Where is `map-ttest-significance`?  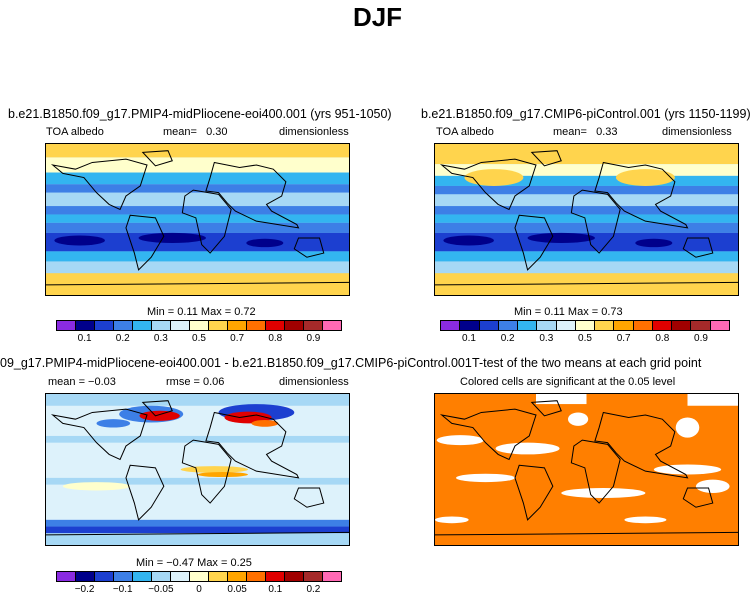
map-ttest-significance is located at coordinates (586, 469).